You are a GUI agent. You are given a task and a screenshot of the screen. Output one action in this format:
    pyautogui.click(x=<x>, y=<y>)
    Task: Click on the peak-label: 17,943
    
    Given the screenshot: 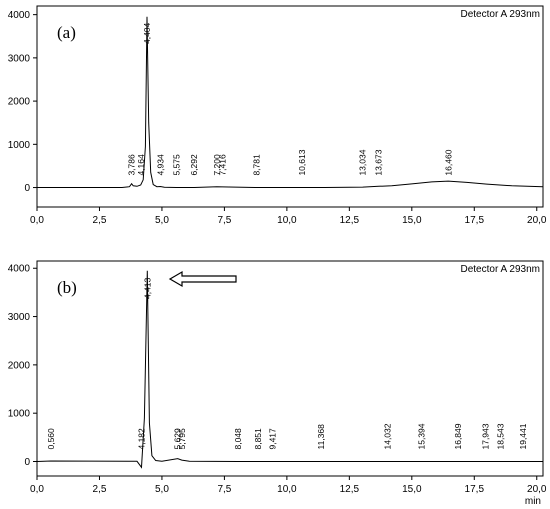 What is the action you would take?
    pyautogui.click(x=485, y=436)
    